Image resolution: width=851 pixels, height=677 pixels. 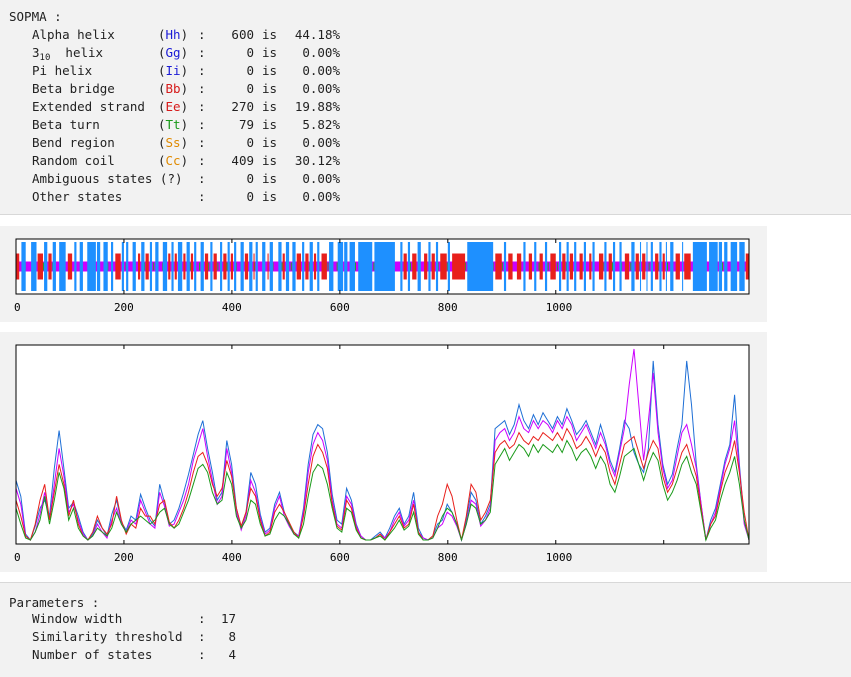 I want to click on state-code-letters: Ss, so click(x=173, y=142).